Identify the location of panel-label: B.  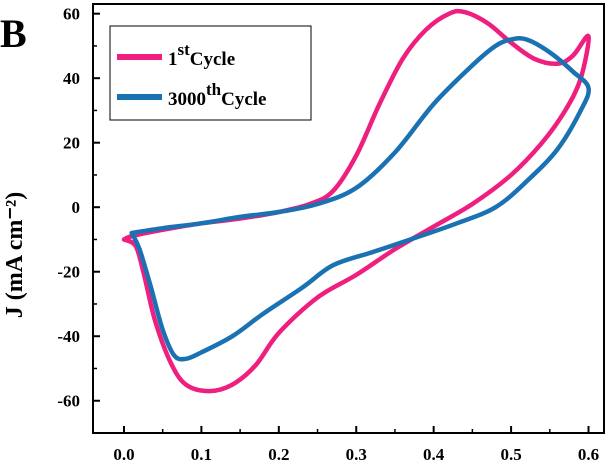
(13, 33).